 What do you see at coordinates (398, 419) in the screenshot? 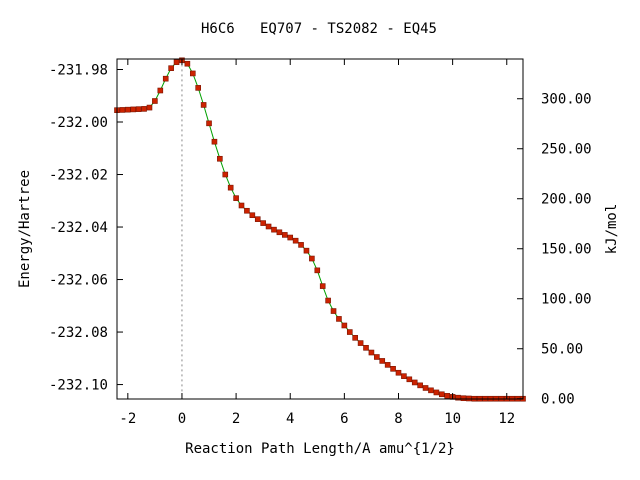
I see `x-tick-label: 8` at bounding box center [398, 419].